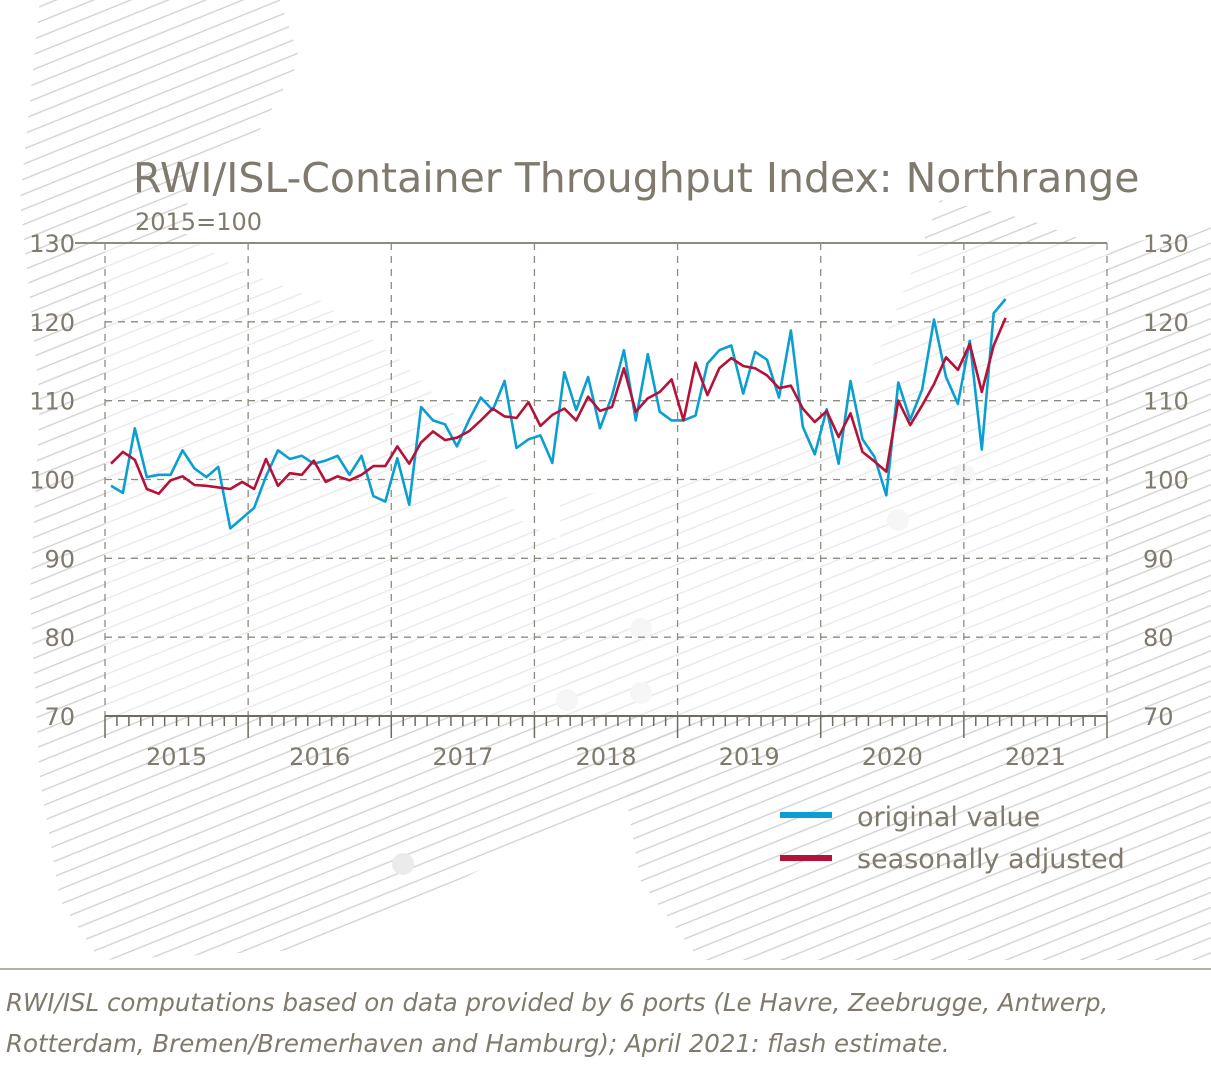 The width and height of the screenshot is (1211, 1077). What do you see at coordinates (605, 757) in the screenshot?
I see `x-tick-label: 2018` at bounding box center [605, 757].